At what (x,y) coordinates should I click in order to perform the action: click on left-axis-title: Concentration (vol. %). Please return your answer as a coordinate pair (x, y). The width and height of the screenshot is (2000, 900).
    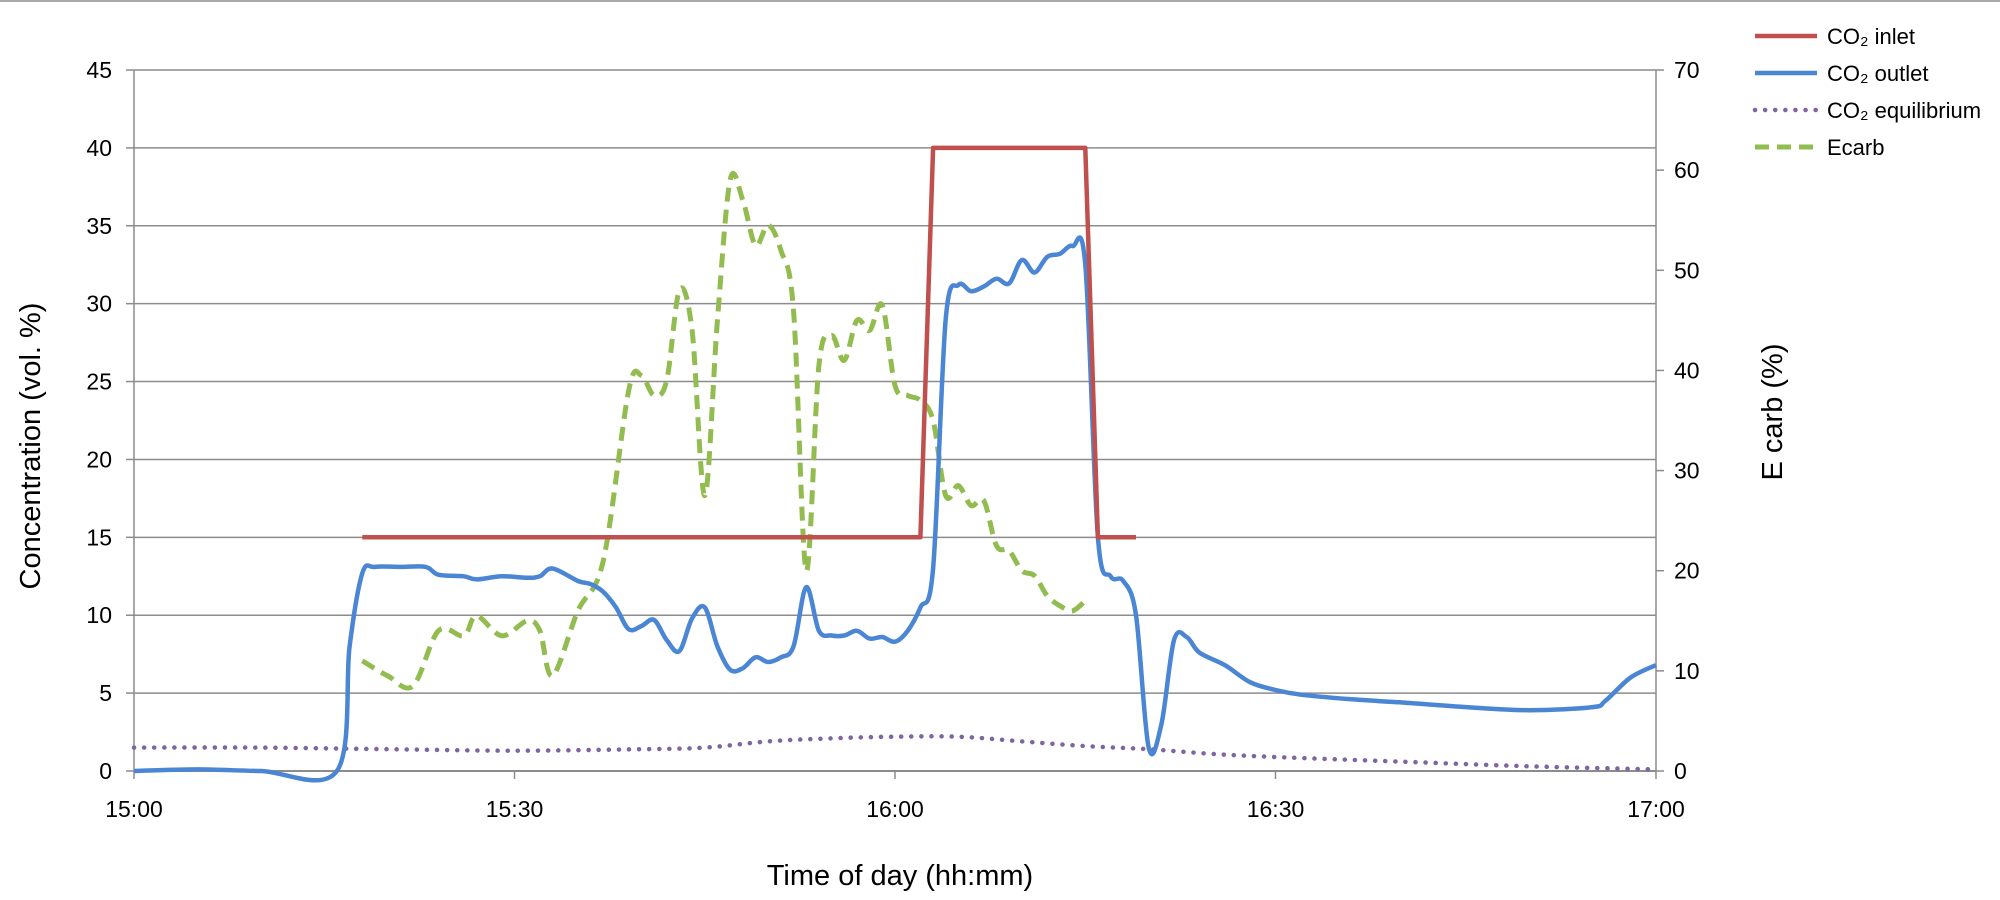
    Looking at the image, I should click on (31, 446).